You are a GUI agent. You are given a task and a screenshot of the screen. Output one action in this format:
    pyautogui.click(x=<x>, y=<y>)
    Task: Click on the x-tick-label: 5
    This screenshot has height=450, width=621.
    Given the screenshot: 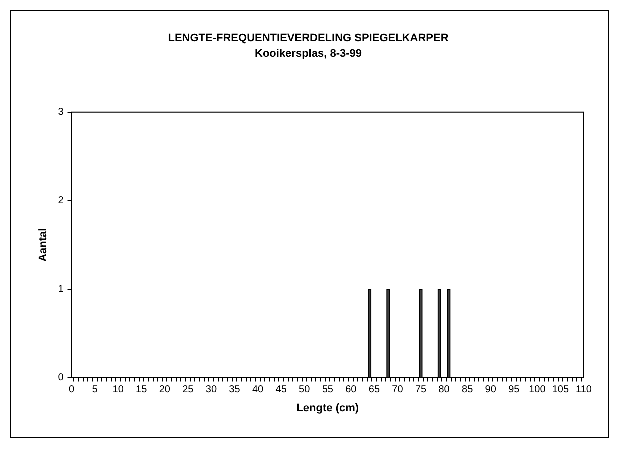 What is the action you would take?
    pyautogui.click(x=95, y=390)
    